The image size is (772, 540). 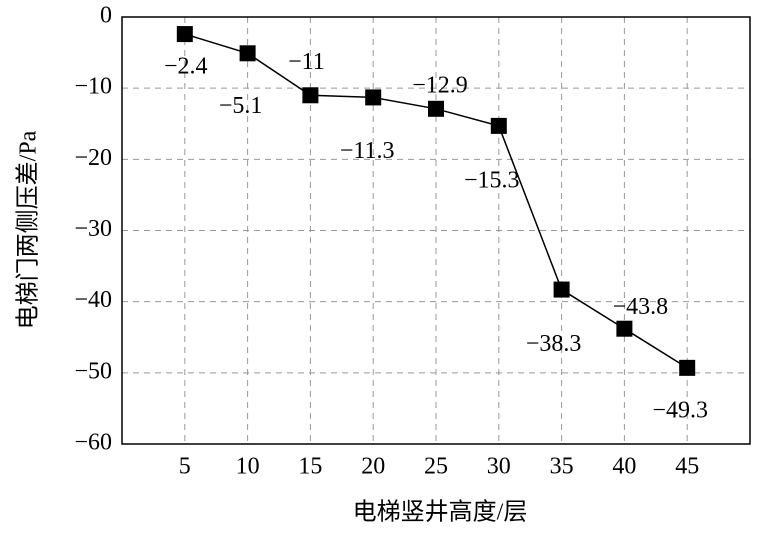 I want to click on x-tick-label: 25, so click(x=436, y=467).